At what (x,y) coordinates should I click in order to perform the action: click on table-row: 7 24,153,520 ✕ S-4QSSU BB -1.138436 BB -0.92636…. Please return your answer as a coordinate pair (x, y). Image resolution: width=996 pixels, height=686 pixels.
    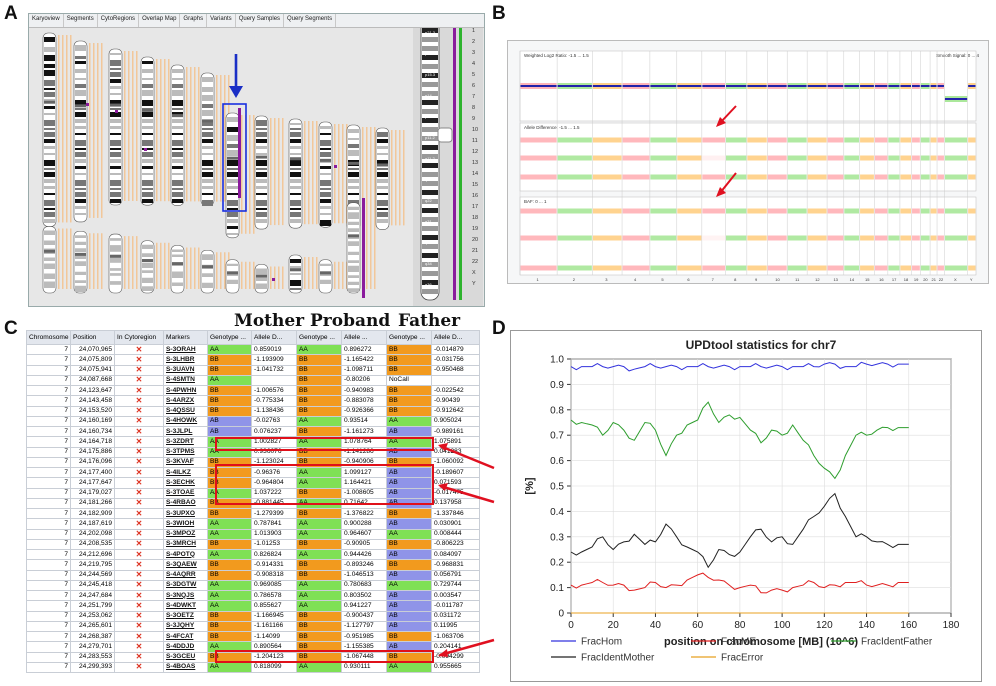
    Looking at the image, I should click on (253, 411).